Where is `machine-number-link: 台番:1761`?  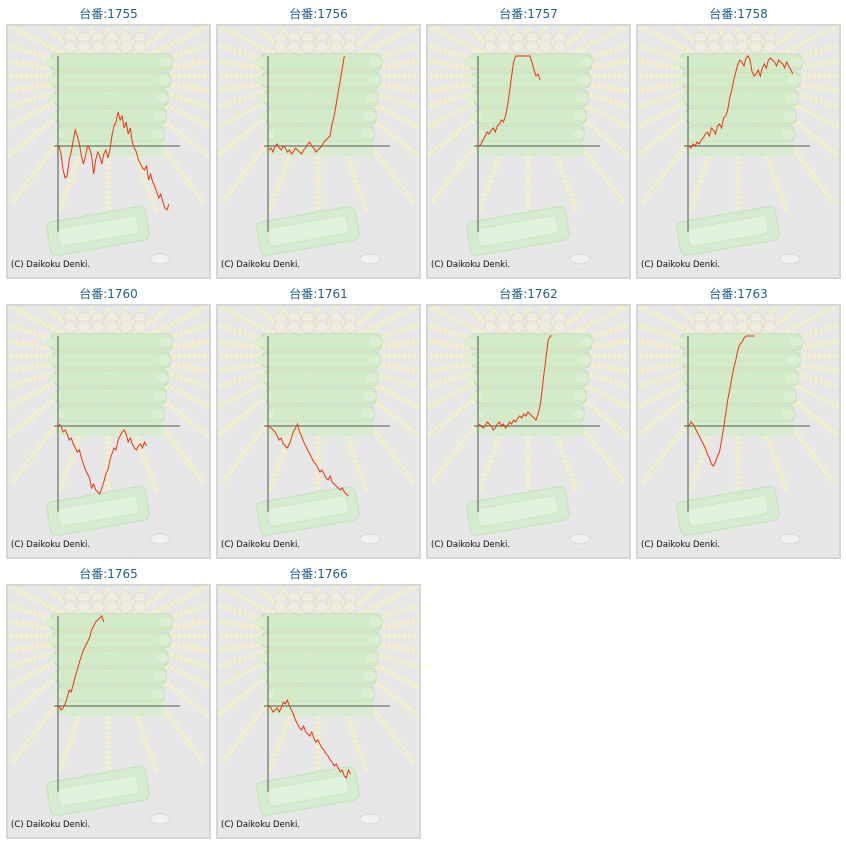 machine-number-link: 台番:1761 is located at coordinates (318, 294).